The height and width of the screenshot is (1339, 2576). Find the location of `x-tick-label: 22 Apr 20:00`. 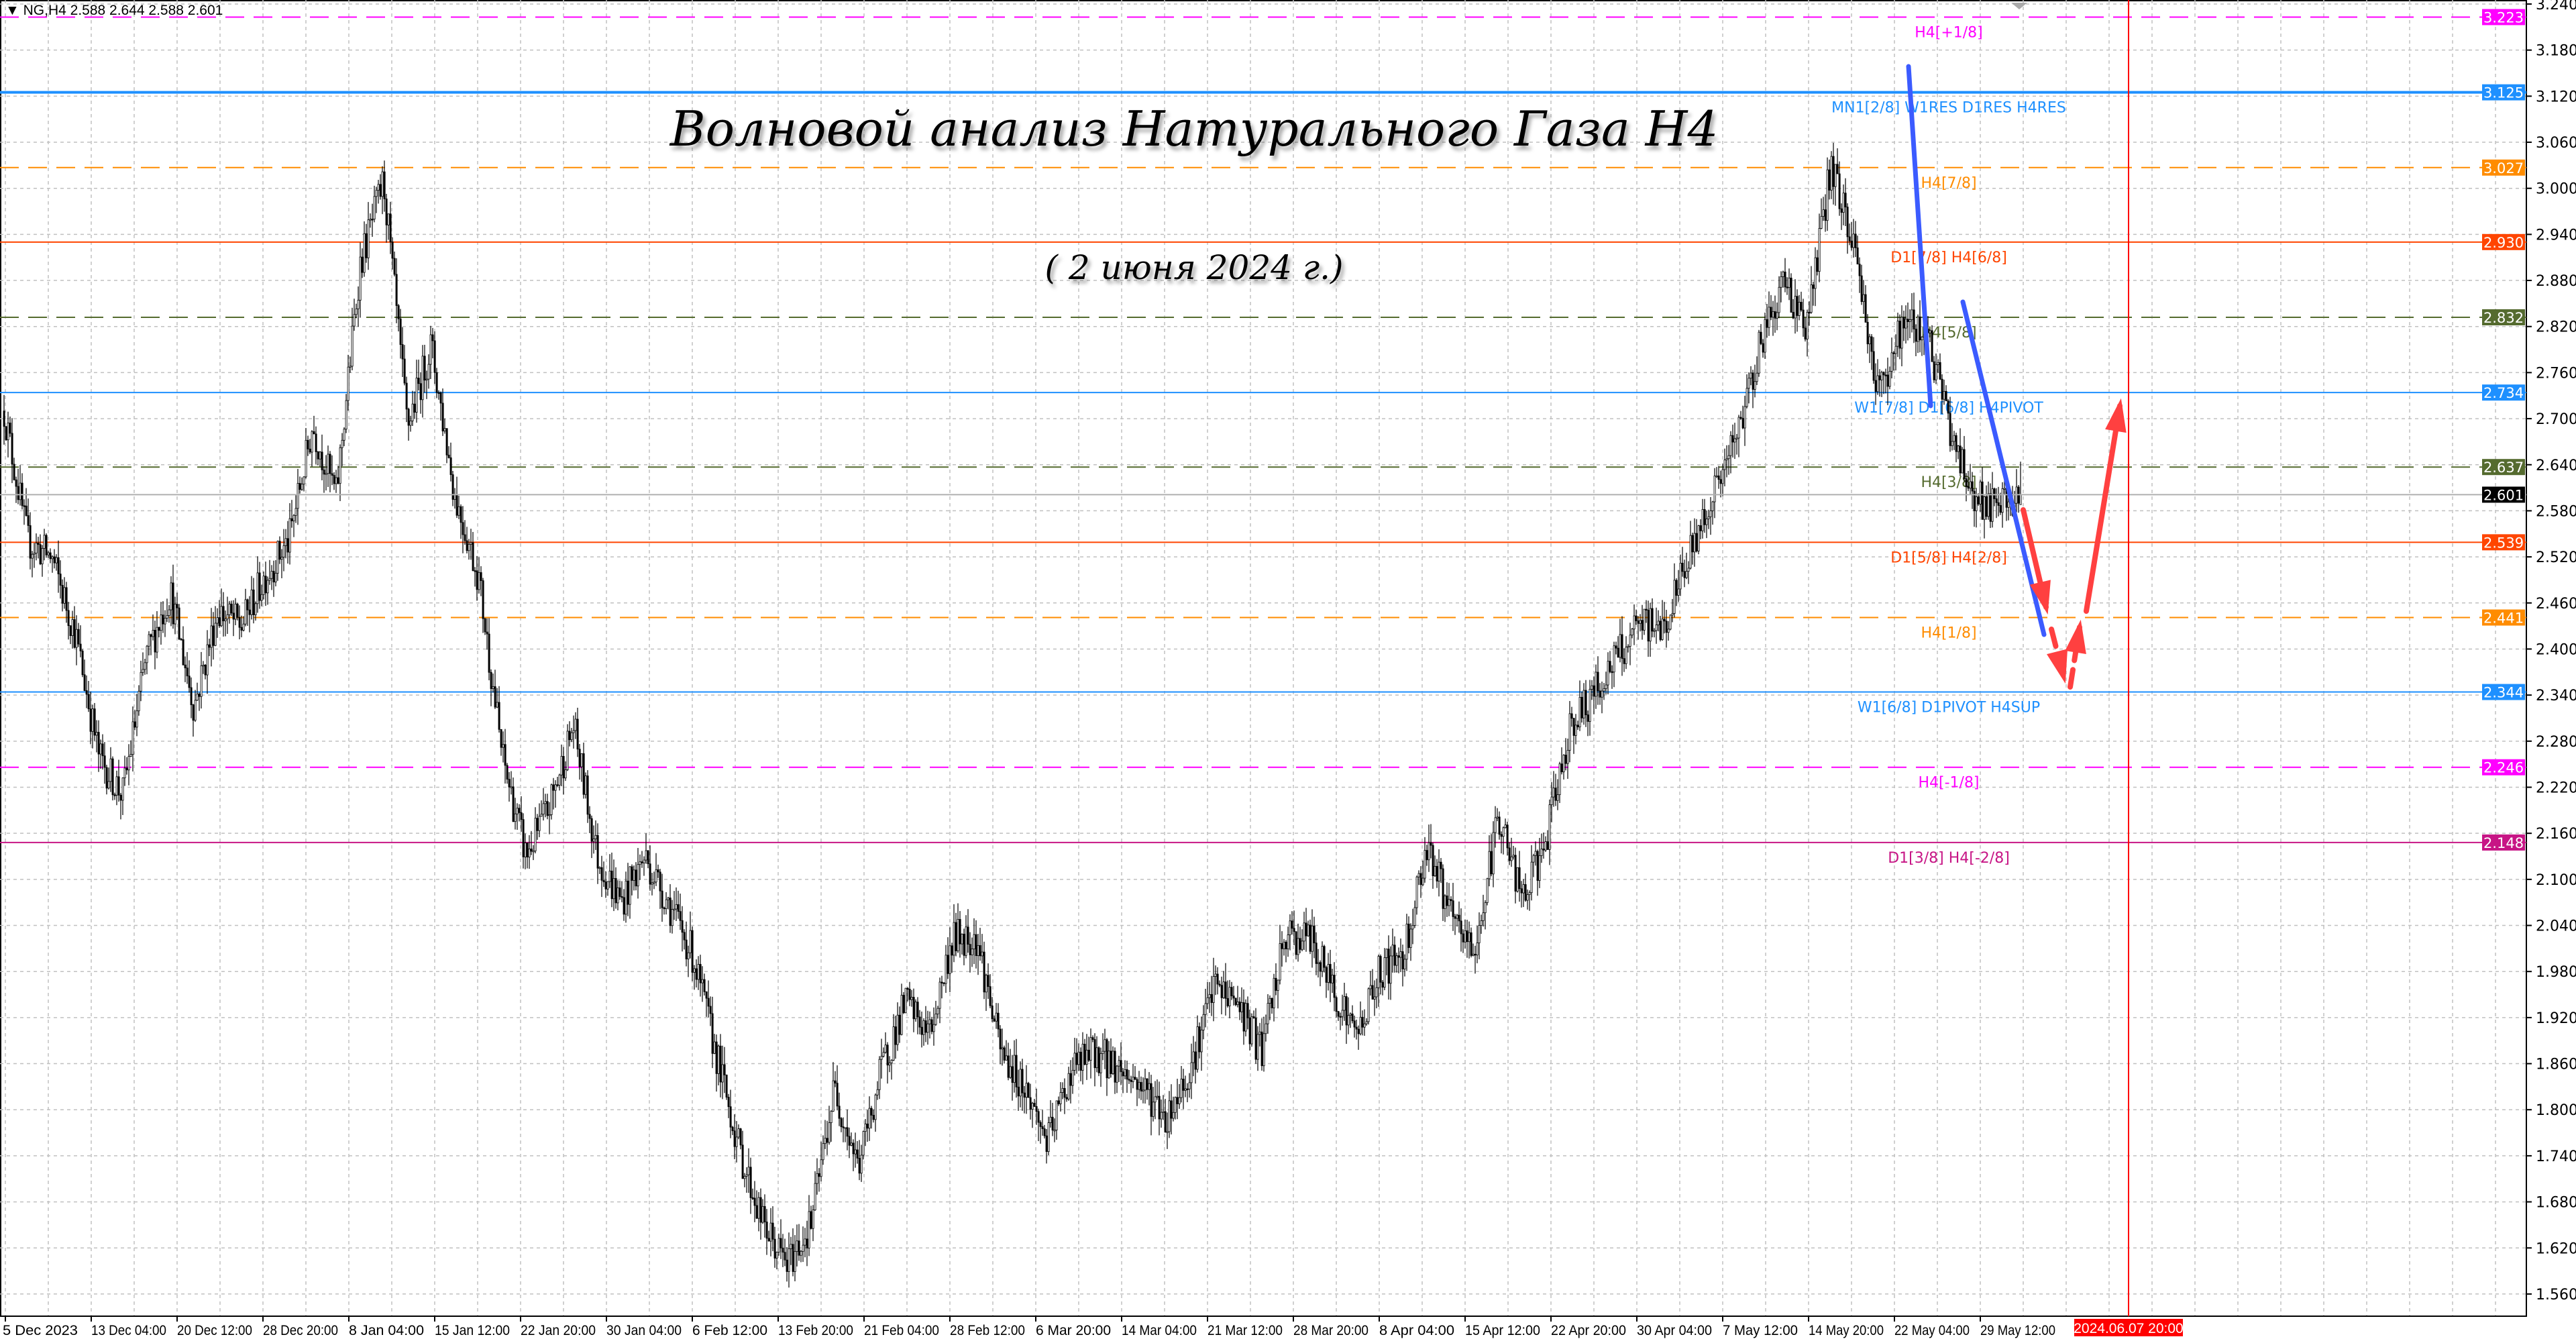

x-tick-label: 22 Apr 20:00 is located at coordinates (1588, 1330).